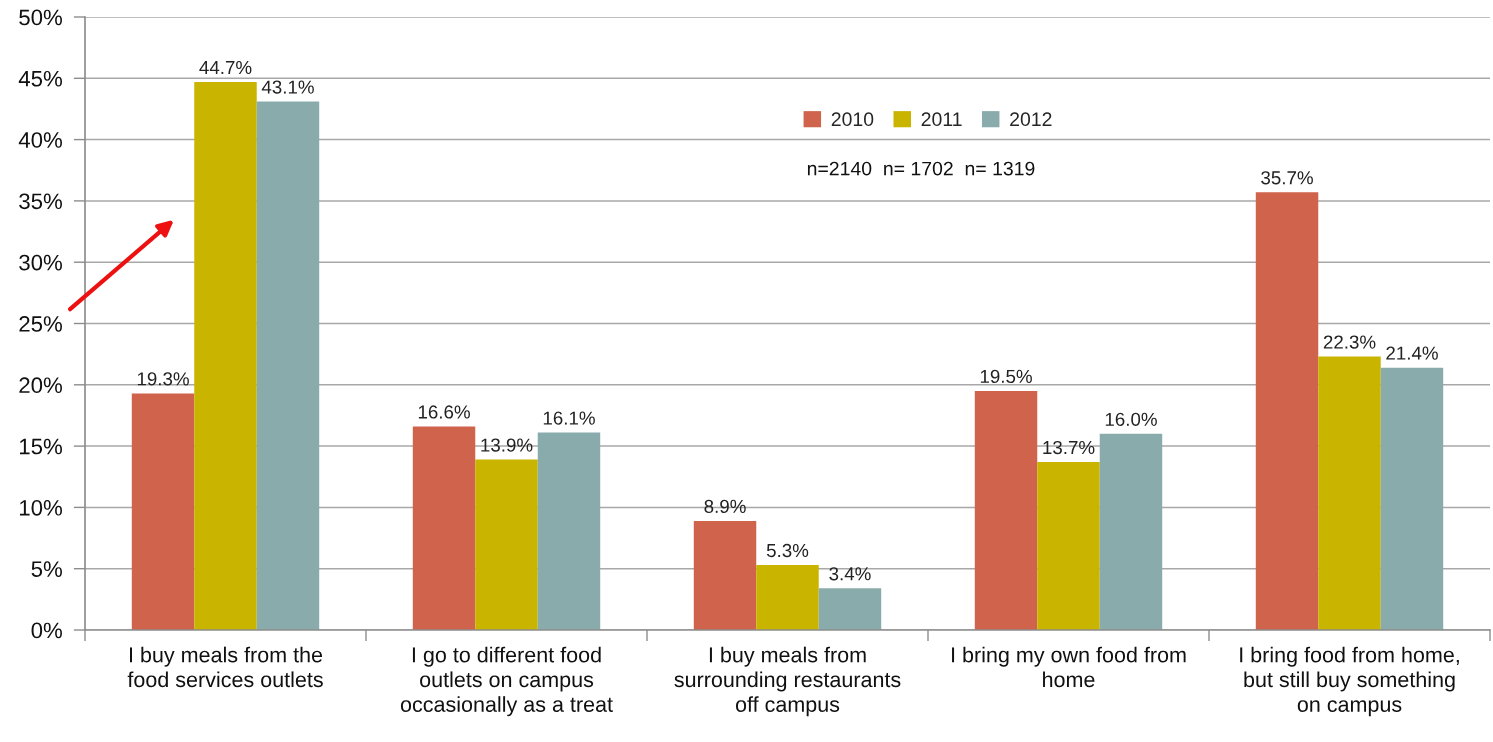 Image resolution: width=1493 pixels, height=742 pixels. Describe the element at coordinates (40, 324) in the screenshot. I see `y-tick-label: 25%` at that location.